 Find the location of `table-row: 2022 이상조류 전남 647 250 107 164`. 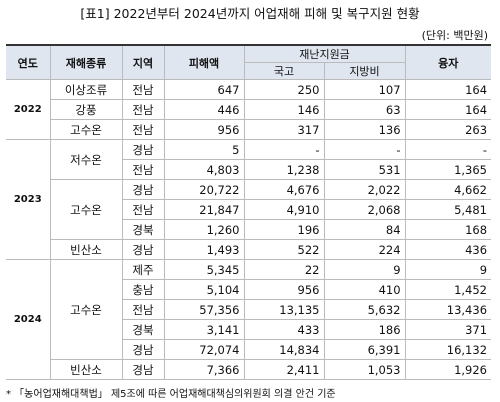

table-row: 2022 이상조류 전남 647 250 107 164 is located at coordinates (249, 109).